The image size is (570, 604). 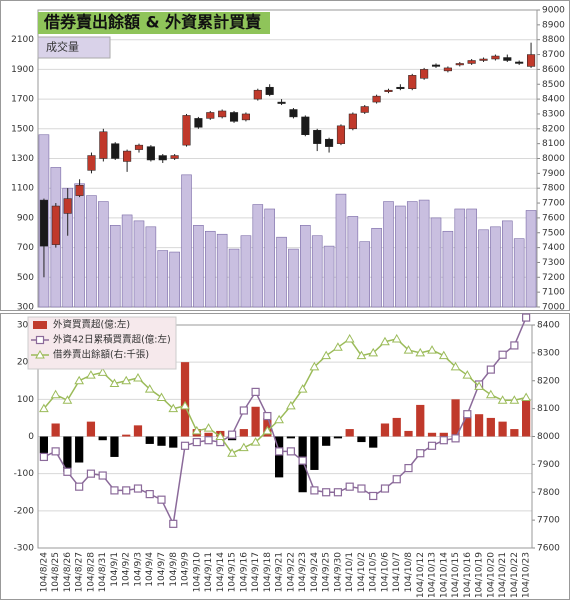 What do you see at coordinates (362, 572) in the screenshot?
I see `x-tick-label: 104/10/2` at bounding box center [362, 572].